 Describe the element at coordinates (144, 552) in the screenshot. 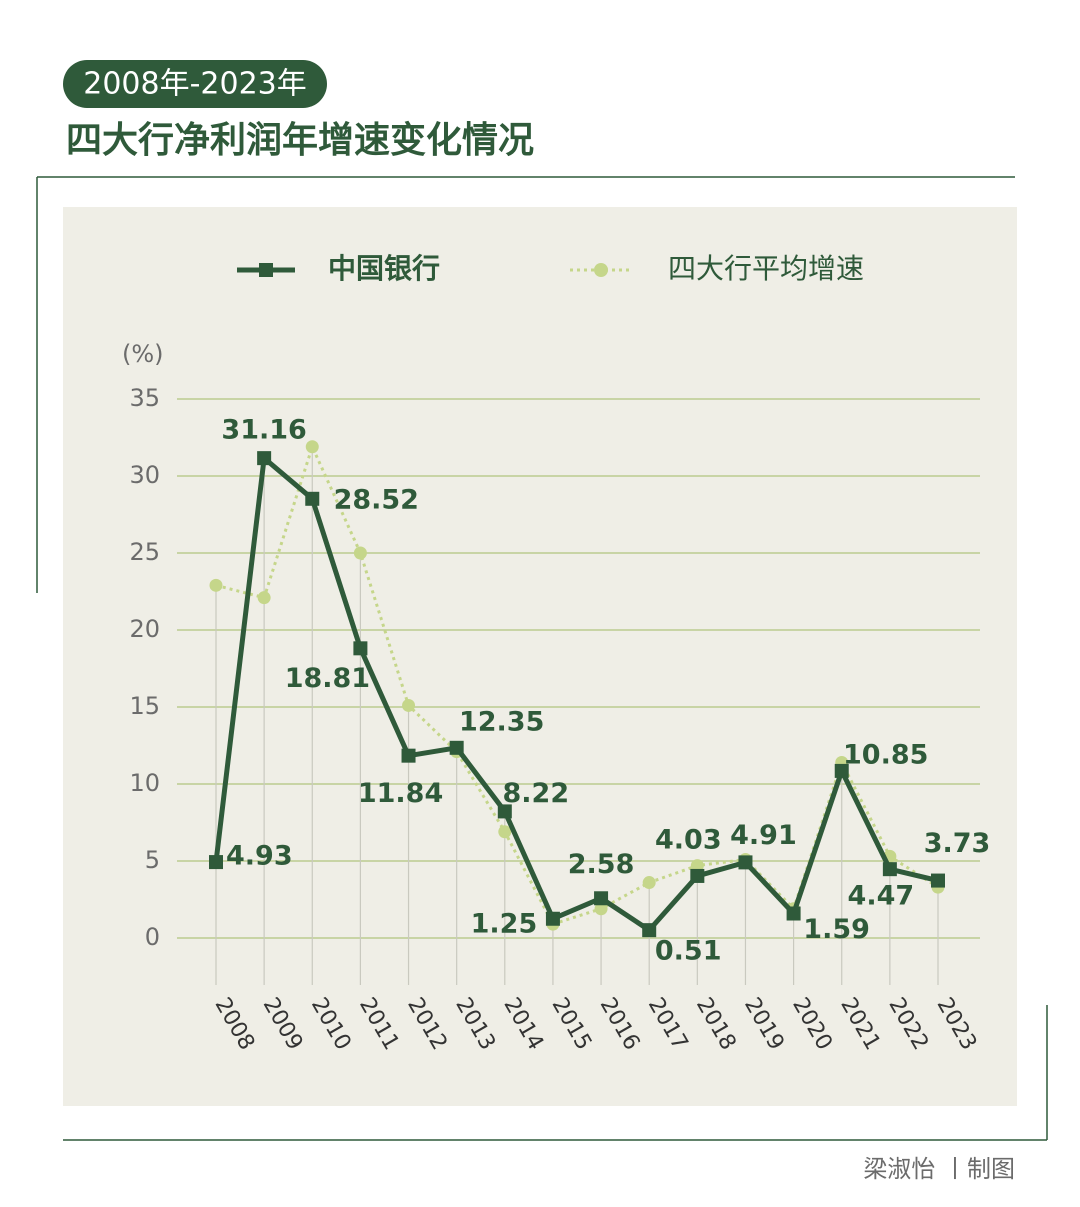

I see `y-tick-label: 25` at that location.